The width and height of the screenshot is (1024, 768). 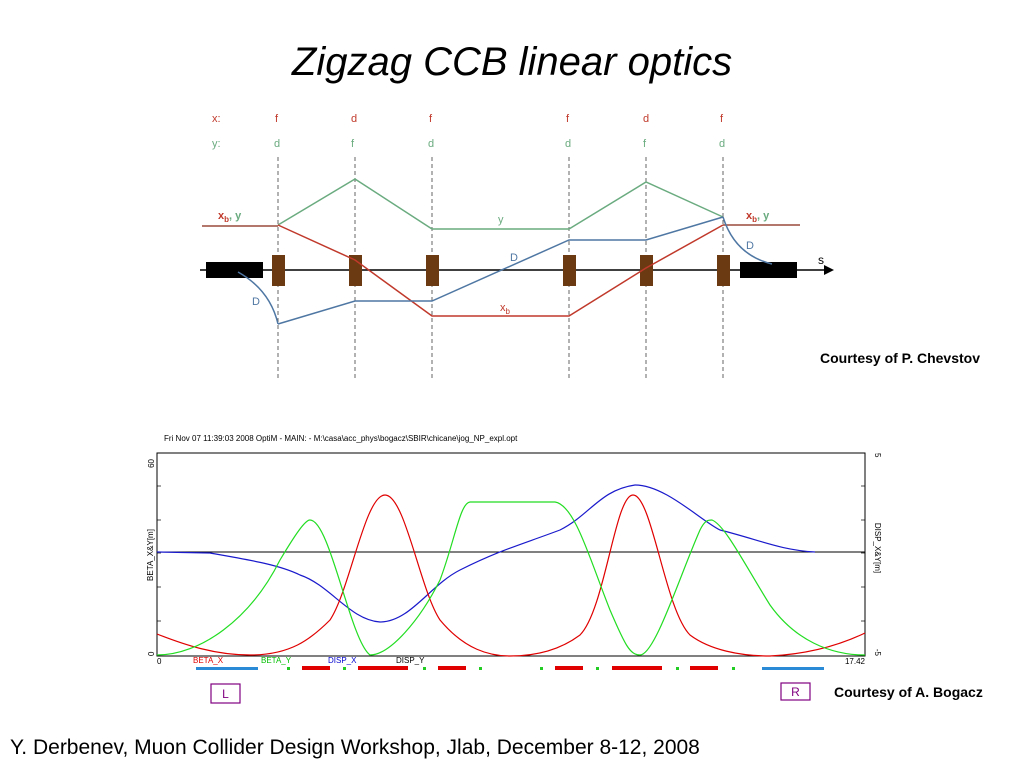 What do you see at coordinates (877, 653) in the screenshot?
I see `right-tick-bottom: -5` at bounding box center [877, 653].